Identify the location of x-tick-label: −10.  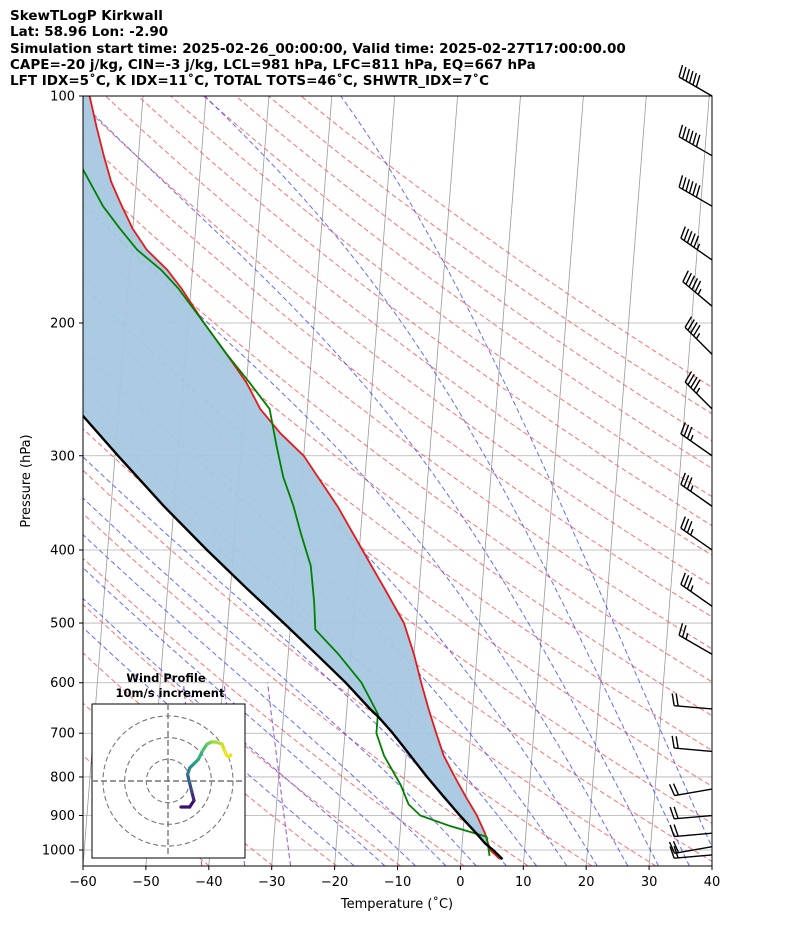
(397, 882).